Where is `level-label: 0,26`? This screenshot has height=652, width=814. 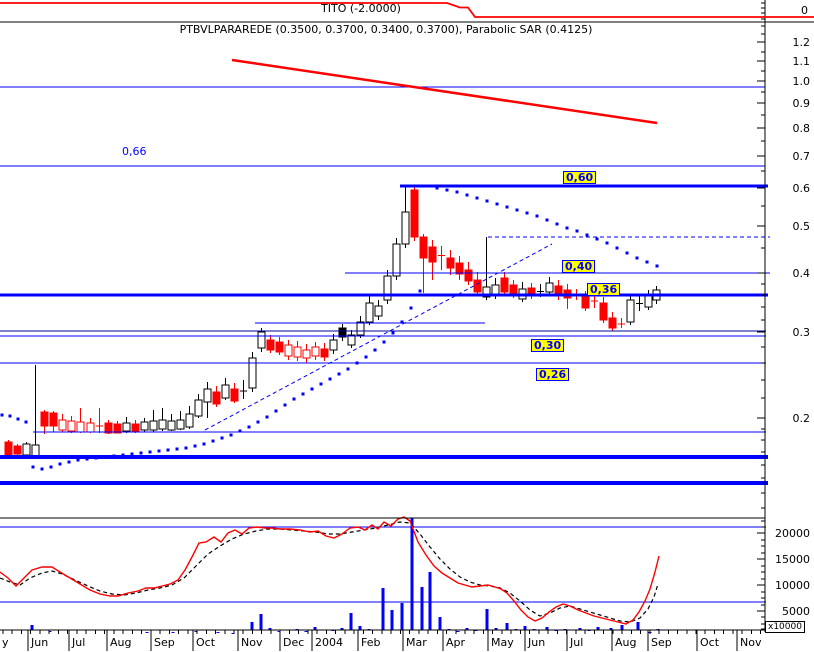
level-label: 0,26 is located at coordinates (553, 374).